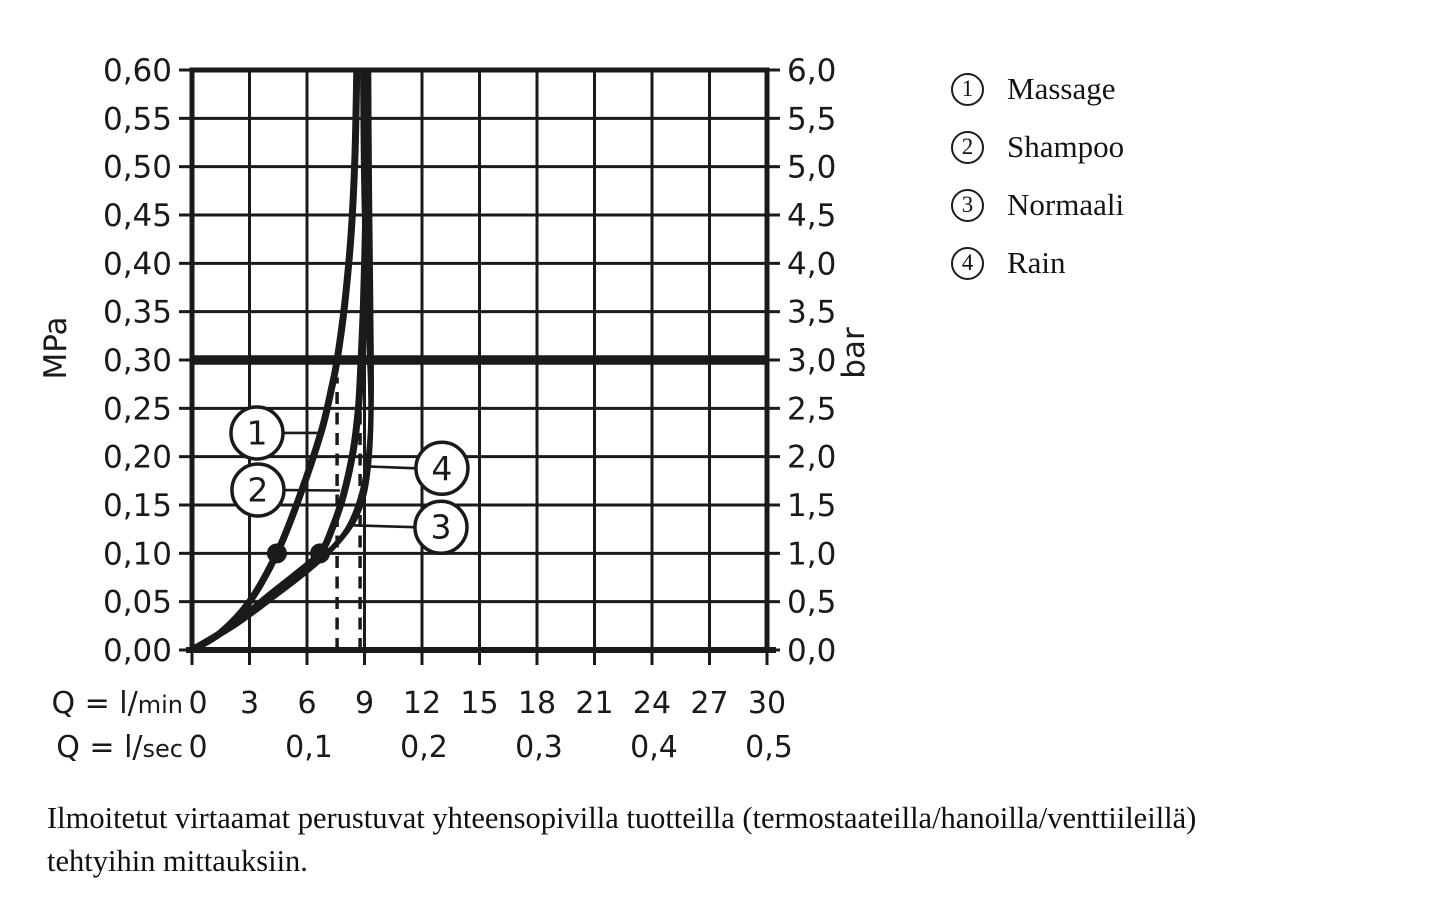  I want to click on svg-text: 0,40, so click(137, 264).